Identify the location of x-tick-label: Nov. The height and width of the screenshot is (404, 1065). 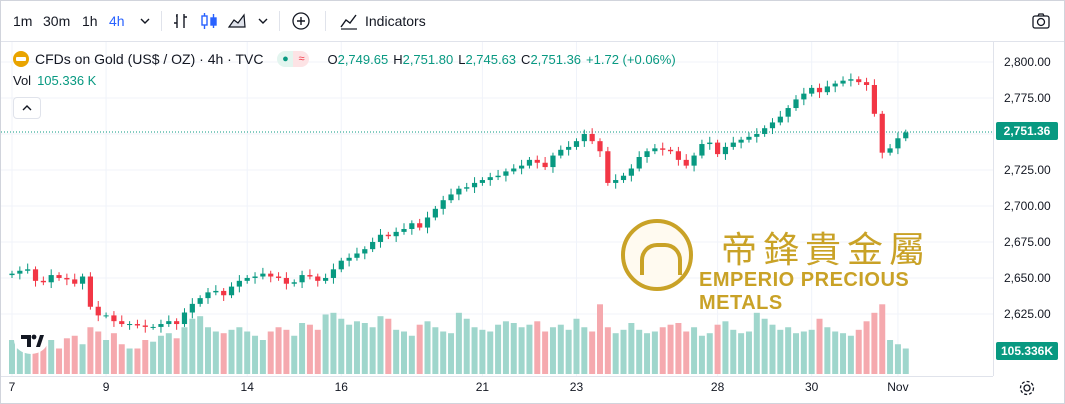
(897, 387).